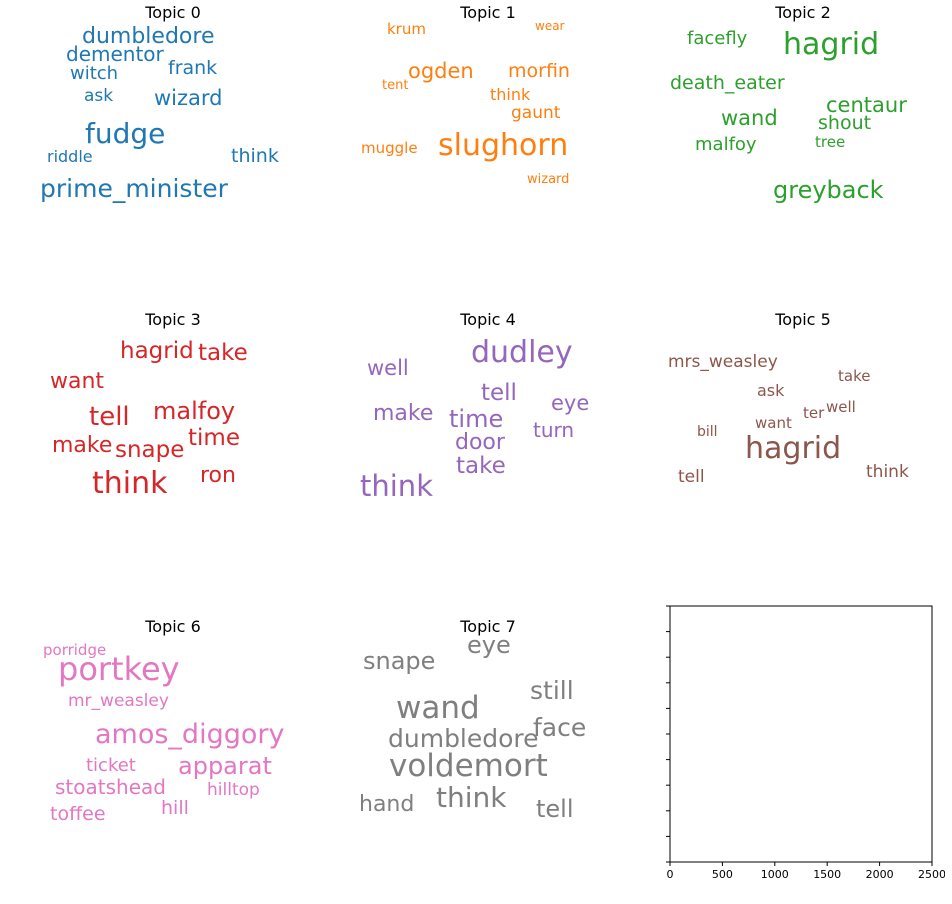  What do you see at coordinates (554, 430) in the screenshot?
I see `word-turn: turn` at bounding box center [554, 430].